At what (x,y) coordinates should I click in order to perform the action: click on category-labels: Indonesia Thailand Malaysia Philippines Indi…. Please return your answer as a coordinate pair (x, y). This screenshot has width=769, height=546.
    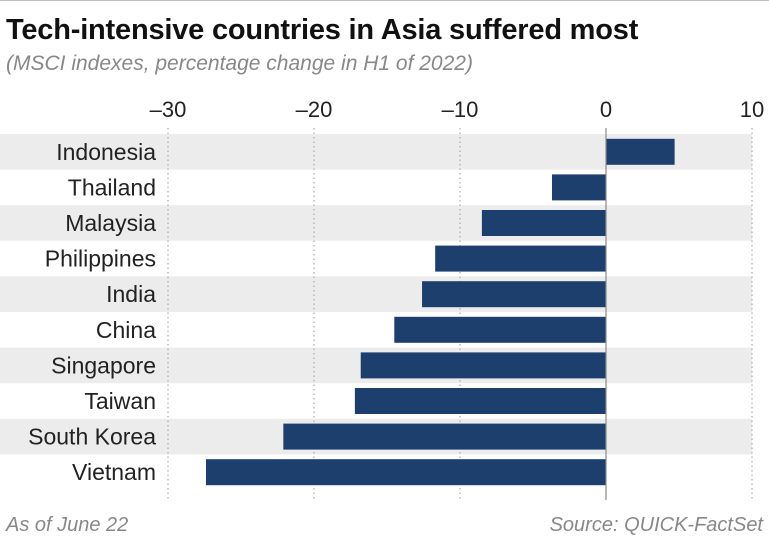
    Looking at the image, I should click on (92, 312).